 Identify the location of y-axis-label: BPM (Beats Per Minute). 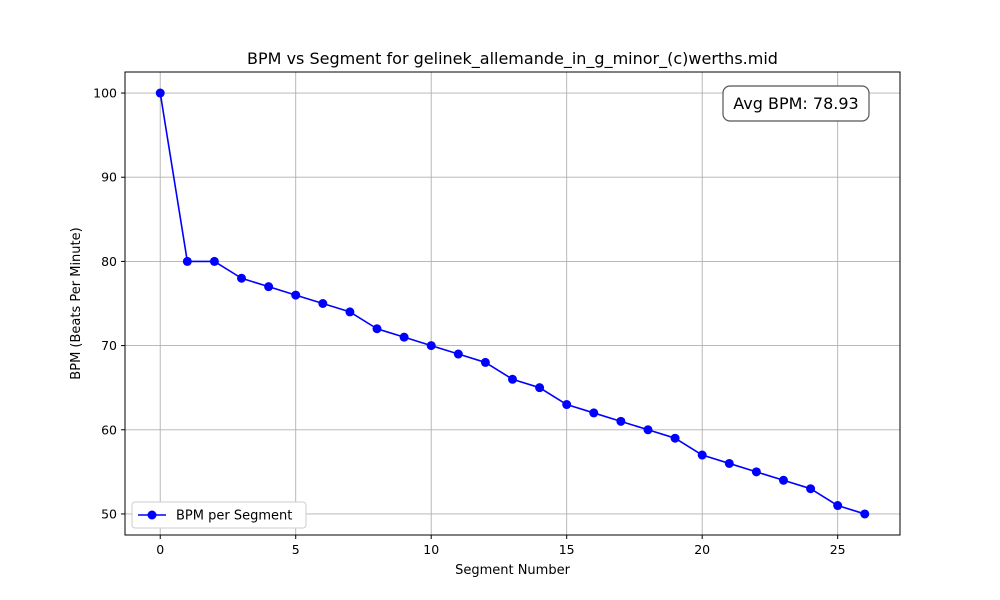
(76, 303).